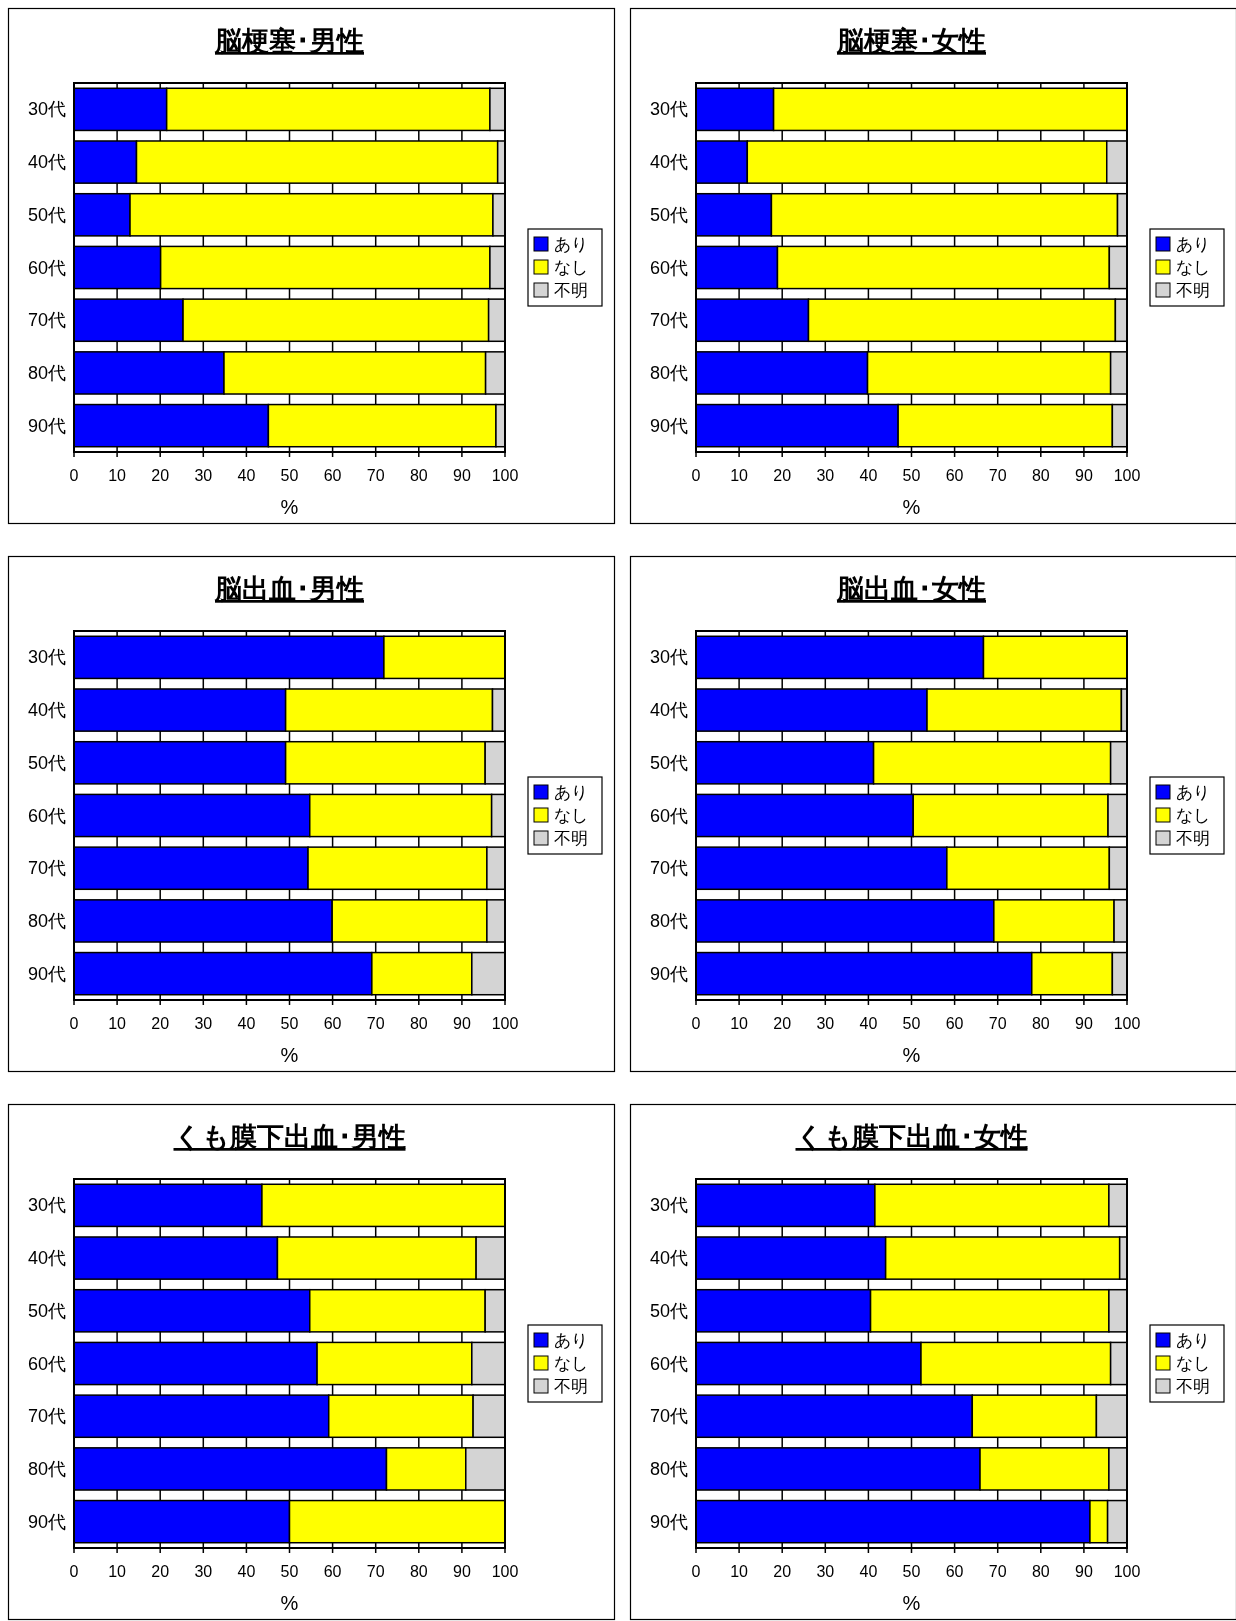  Describe the element at coordinates (911, 41) in the screenshot. I see `title: 脳梗塞･女性` at that location.